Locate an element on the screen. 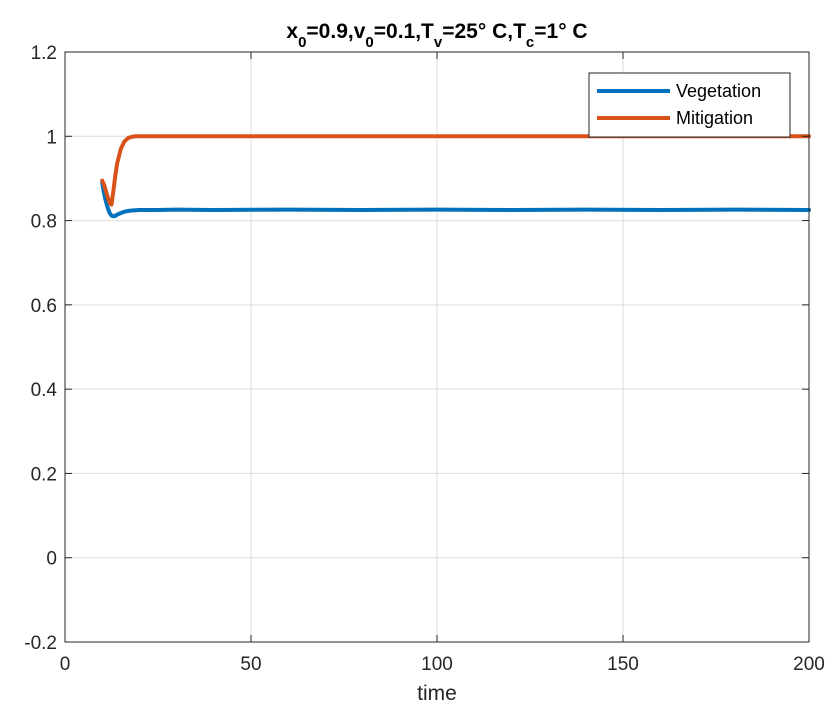  x-tick-label: 200 is located at coordinates (809, 664).